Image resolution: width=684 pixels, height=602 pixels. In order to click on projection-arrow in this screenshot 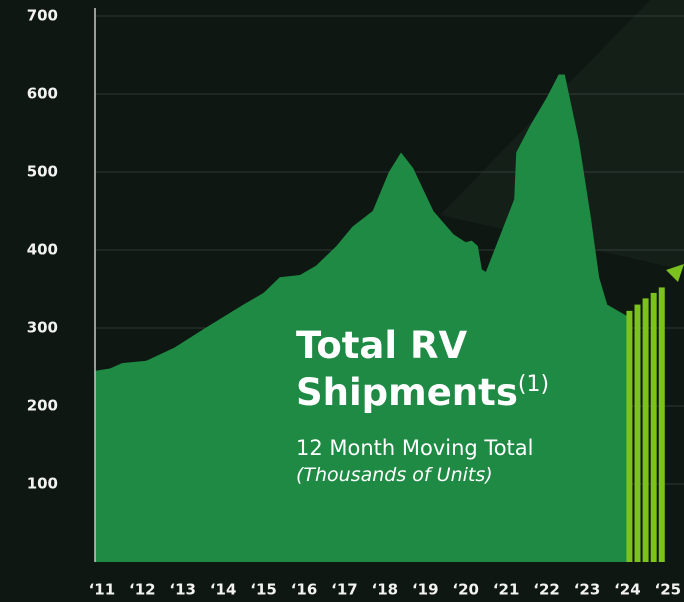, I will do `click(675, 273)`.